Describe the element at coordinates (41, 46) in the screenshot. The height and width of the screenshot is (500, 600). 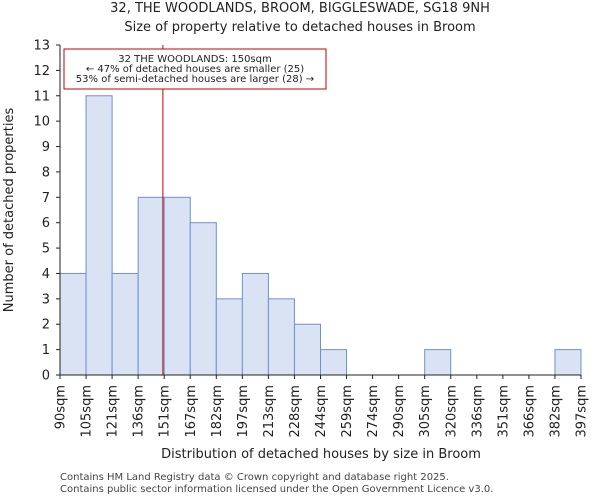
I see `y-tick-label: 13` at that location.